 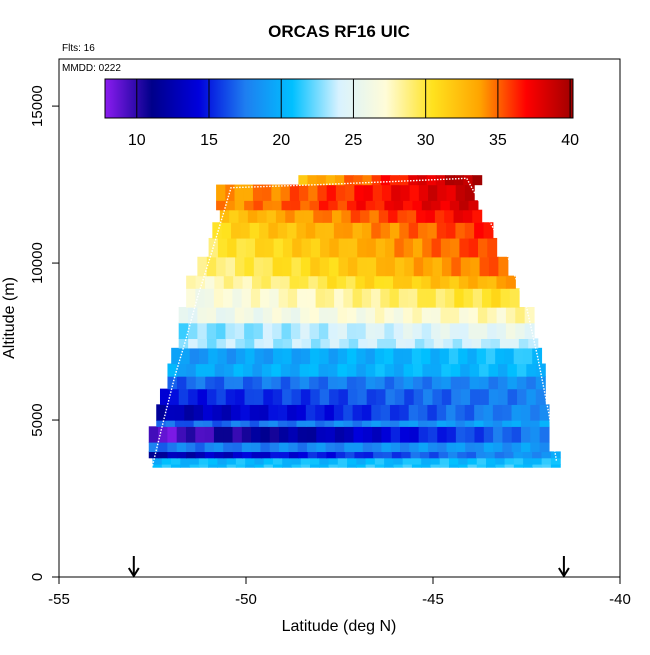 I want to click on x-tick-label: -40, so click(x=620, y=599).